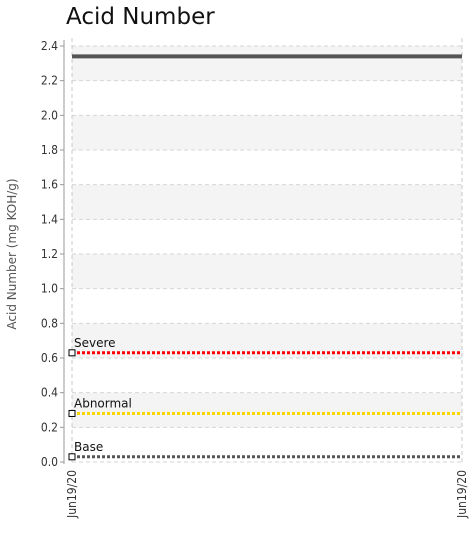 The height and width of the screenshot is (545, 474). Describe the element at coordinates (49, 323) in the screenshot. I see `y-tick-label: 0.8` at that location.